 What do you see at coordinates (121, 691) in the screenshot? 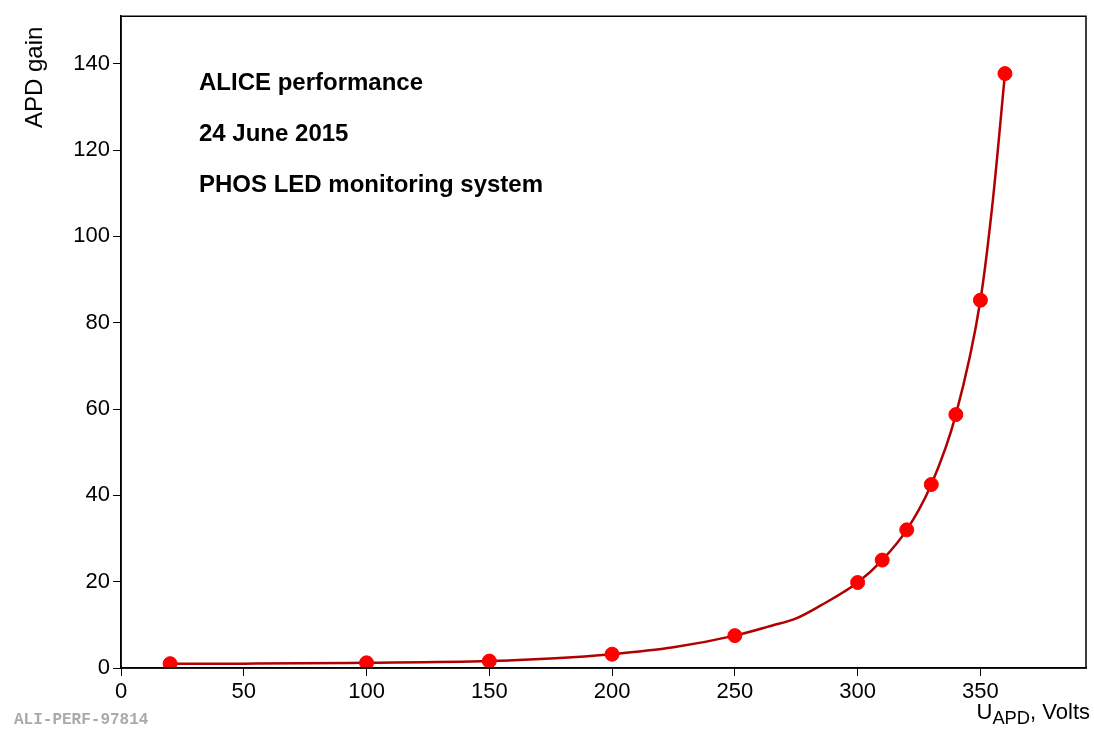
I see `x-tick-label: 0` at bounding box center [121, 691].